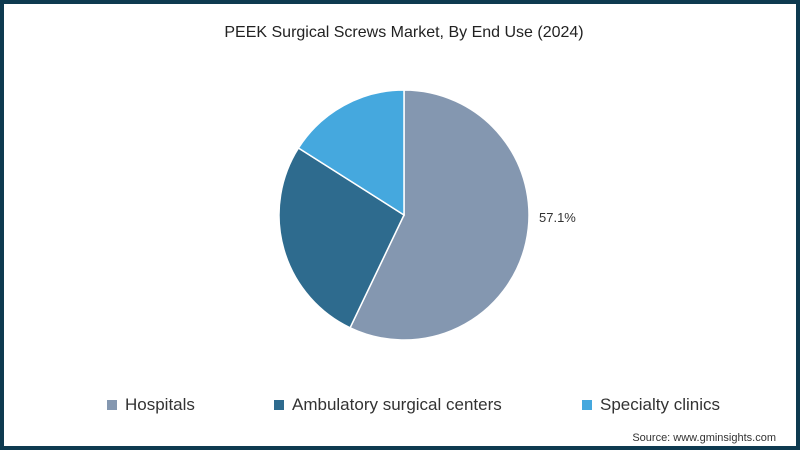 The width and height of the screenshot is (800, 454). I want to click on legend-label: Hospitals, so click(160, 404).